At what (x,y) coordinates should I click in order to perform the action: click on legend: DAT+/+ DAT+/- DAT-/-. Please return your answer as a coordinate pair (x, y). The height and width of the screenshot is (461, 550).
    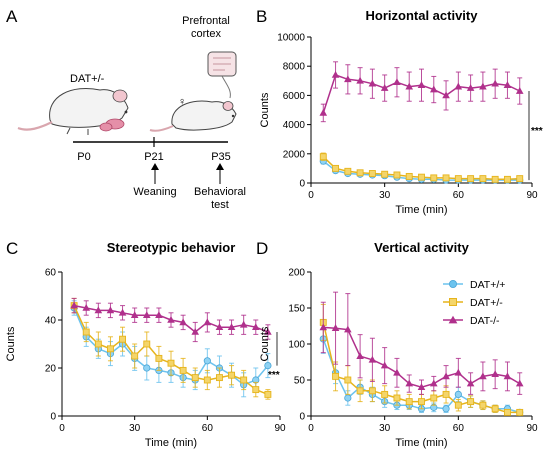
    Looking at the image, I should click on (474, 303).